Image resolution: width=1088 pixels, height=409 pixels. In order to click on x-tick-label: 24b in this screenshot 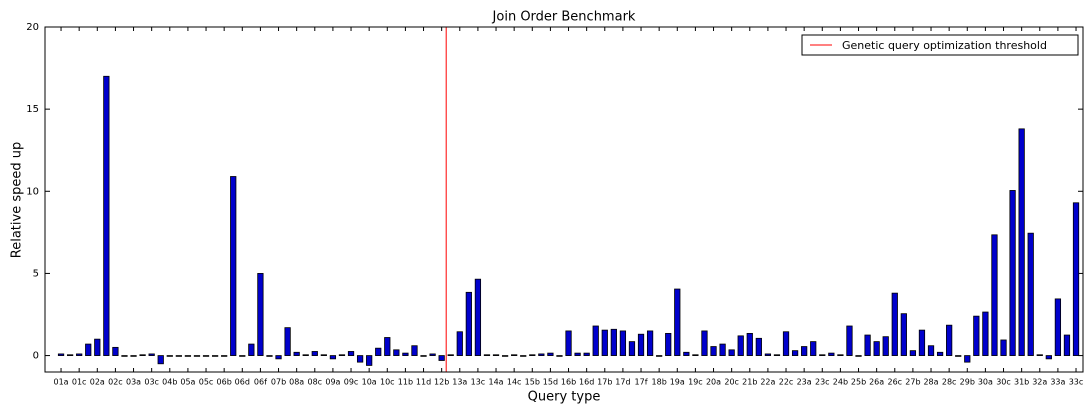, I will do `click(840, 382)`.